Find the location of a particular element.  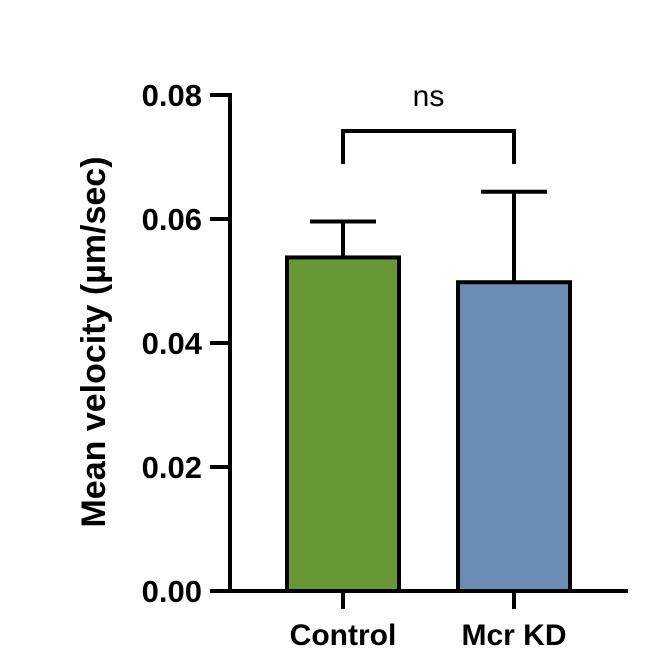

y-tick-label: 0.08 is located at coordinates (172, 95).